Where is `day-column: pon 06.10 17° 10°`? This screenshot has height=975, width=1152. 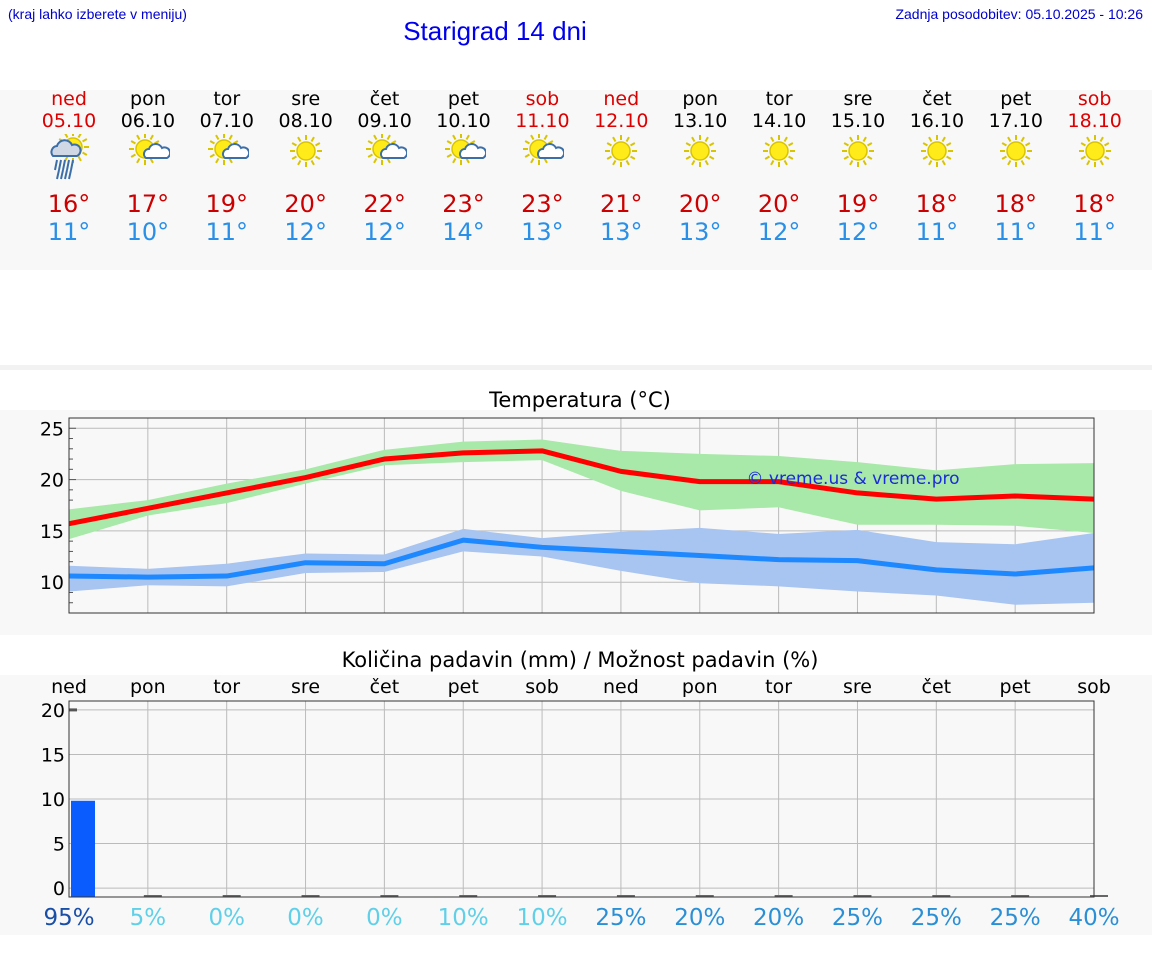 day-column: pon 06.10 17° 10° is located at coordinates (148, 167).